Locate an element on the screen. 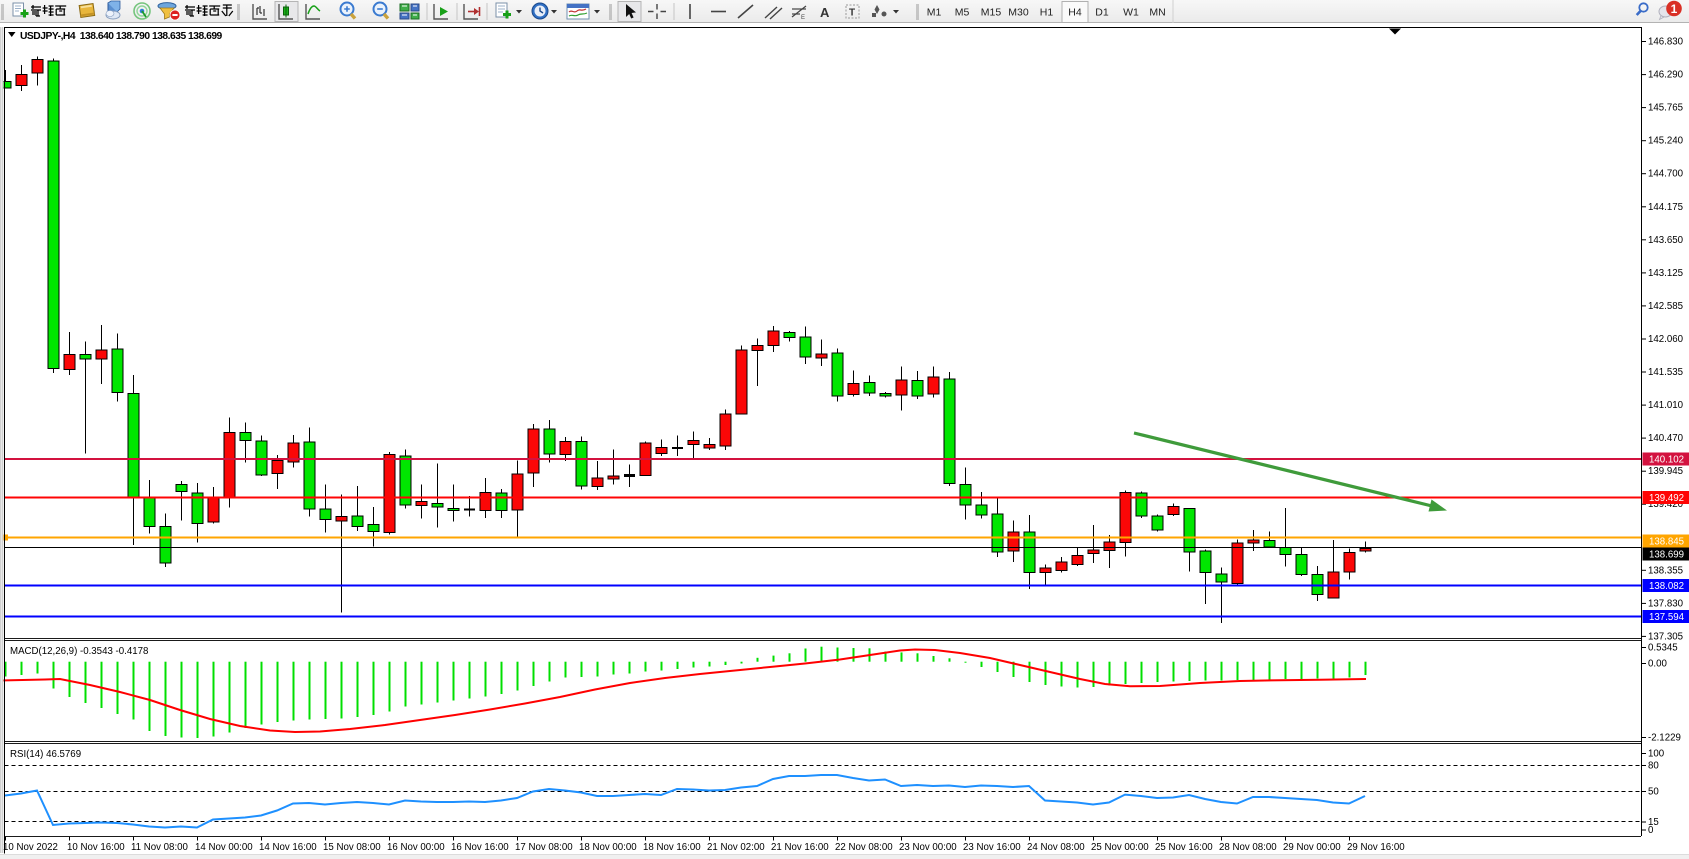 This screenshot has width=1689, height=859. svg-text: 140.470 is located at coordinates (1666, 438).